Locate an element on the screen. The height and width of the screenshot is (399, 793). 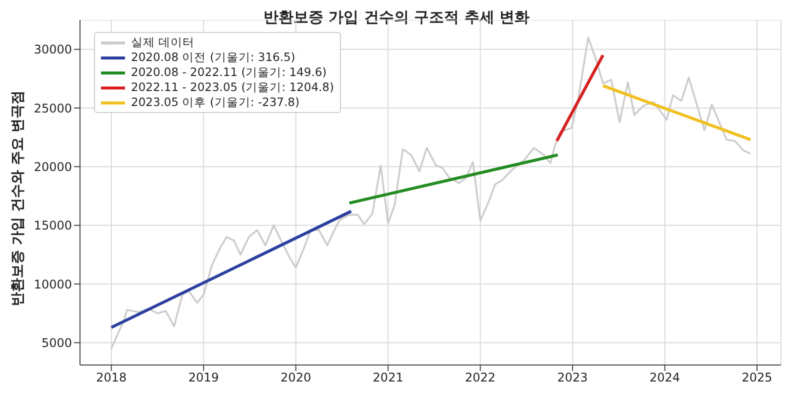
y-tick-label: 5000 is located at coordinates (56, 343).